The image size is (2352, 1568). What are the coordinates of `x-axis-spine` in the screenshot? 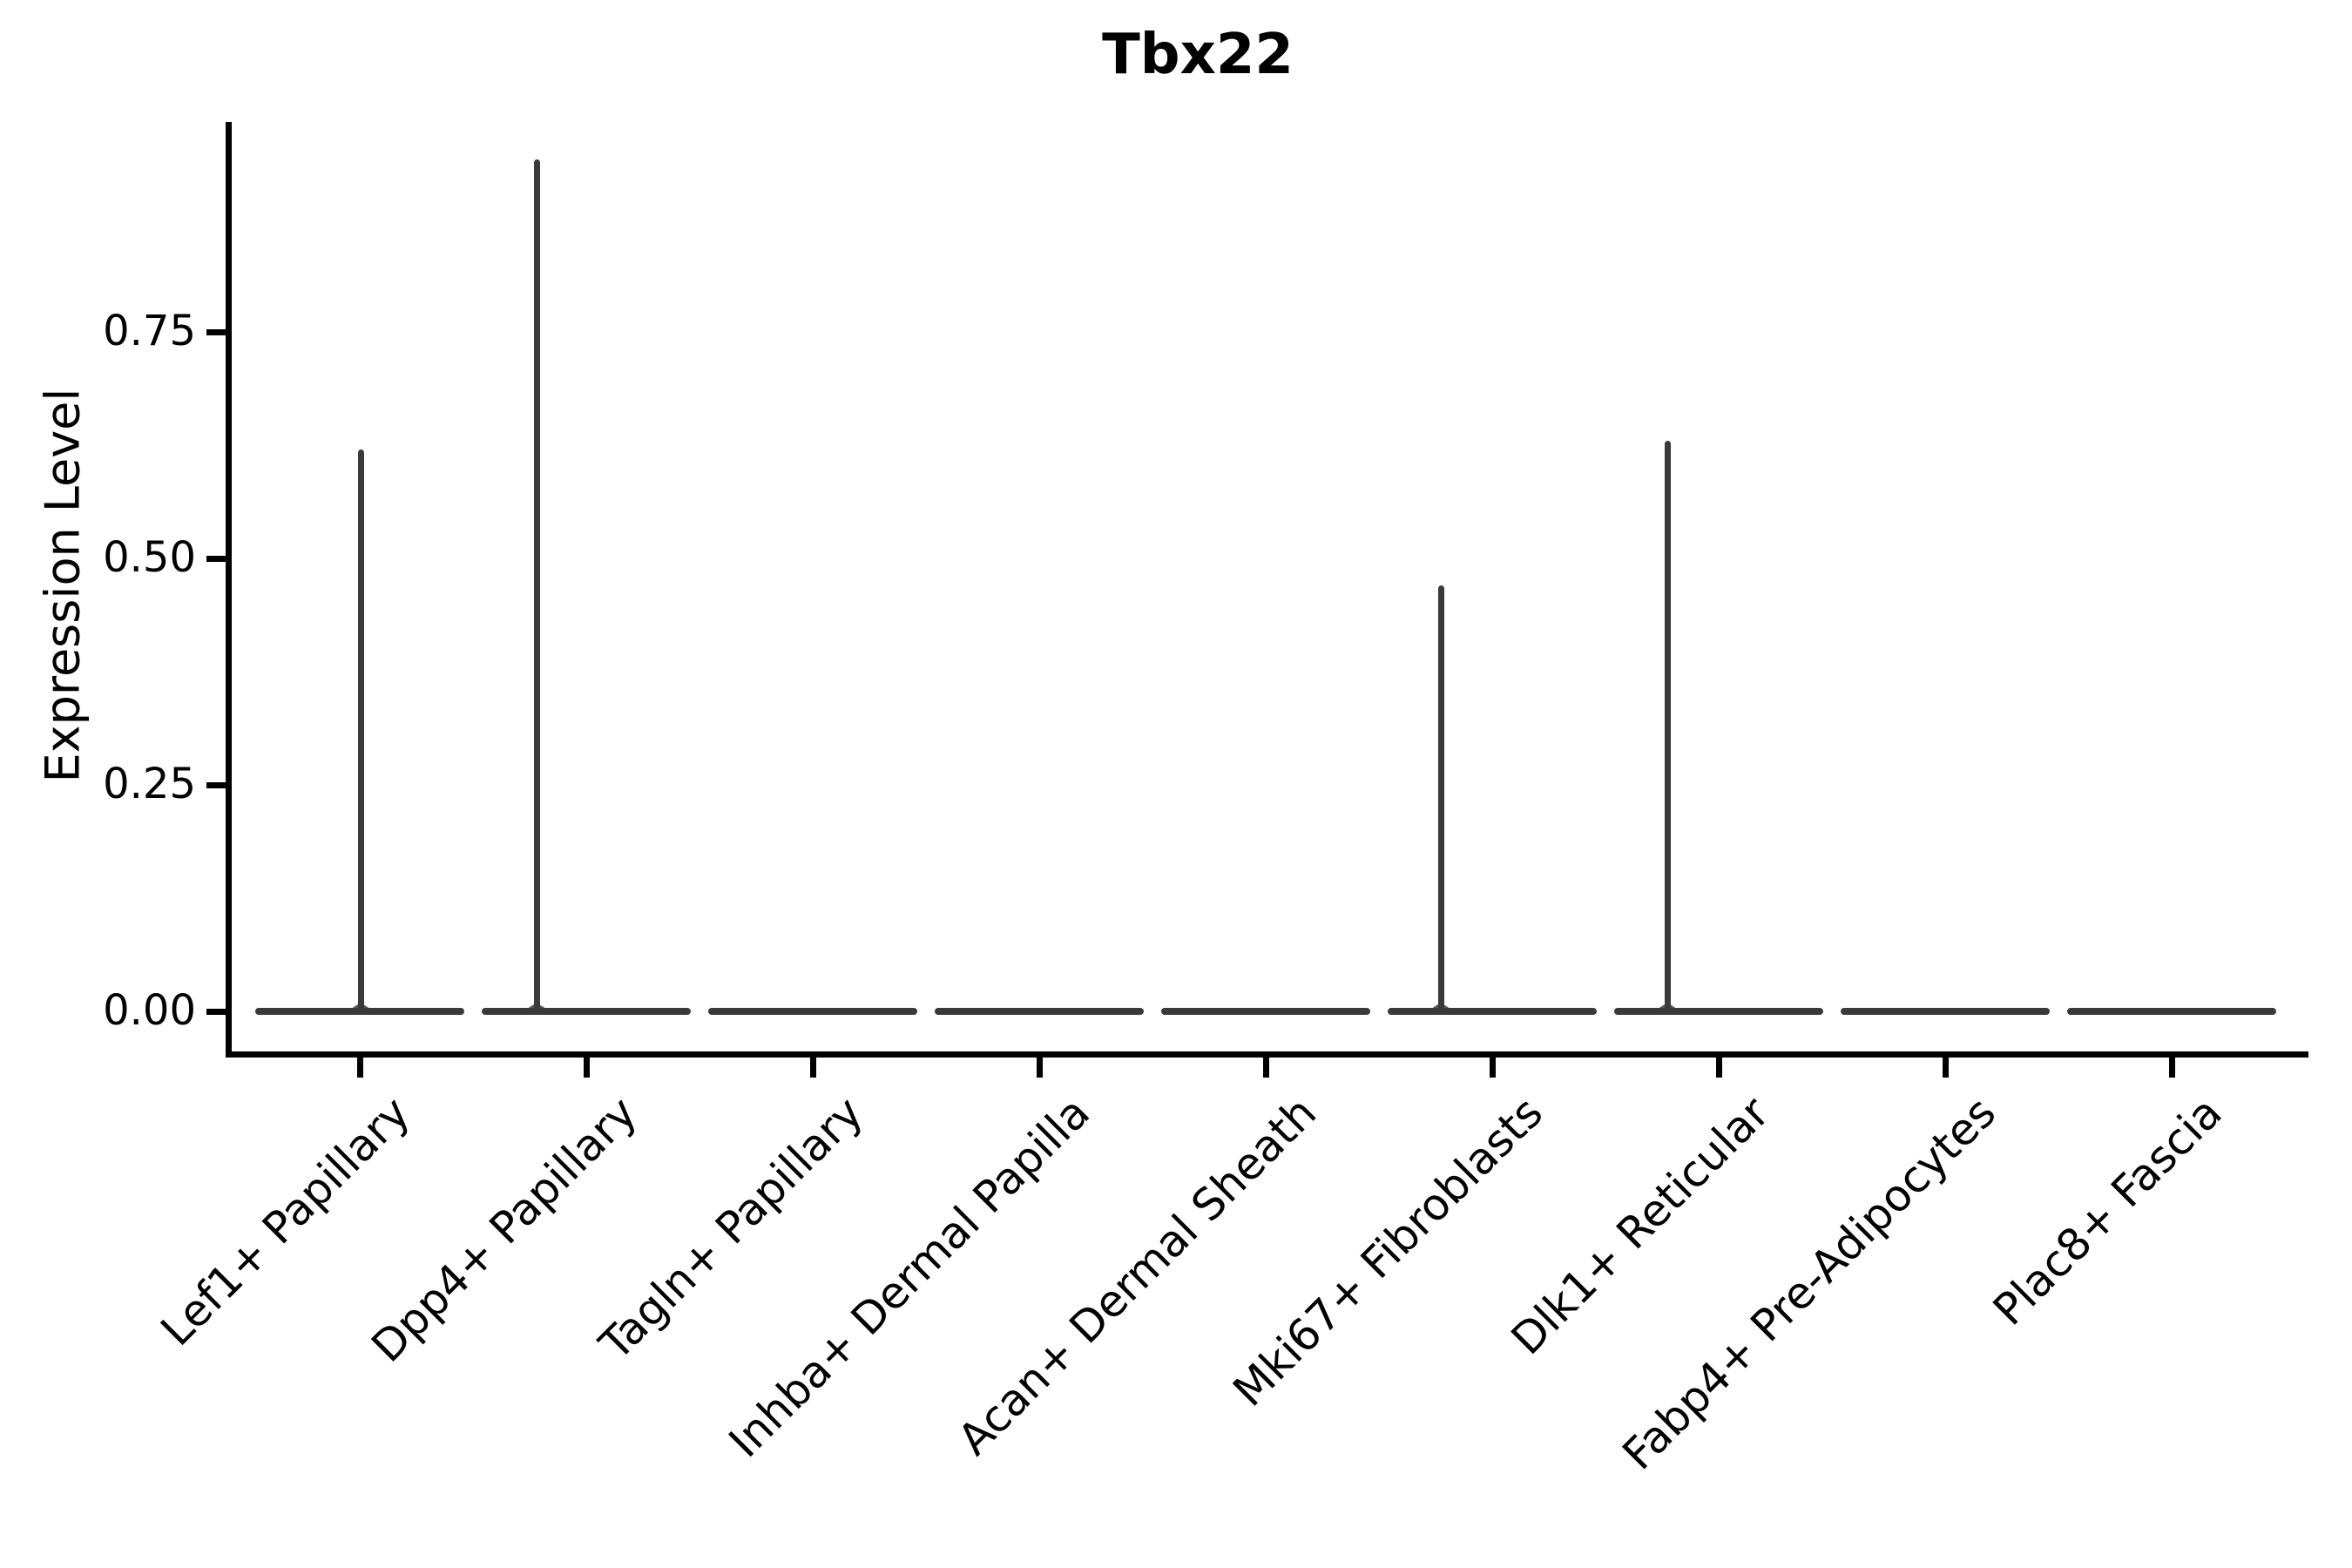 It's located at (1267, 1054).